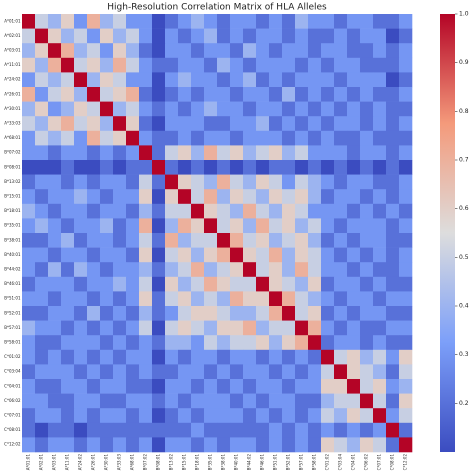  I want to click on y-tick-label: A*02:01, so click(12, 35).